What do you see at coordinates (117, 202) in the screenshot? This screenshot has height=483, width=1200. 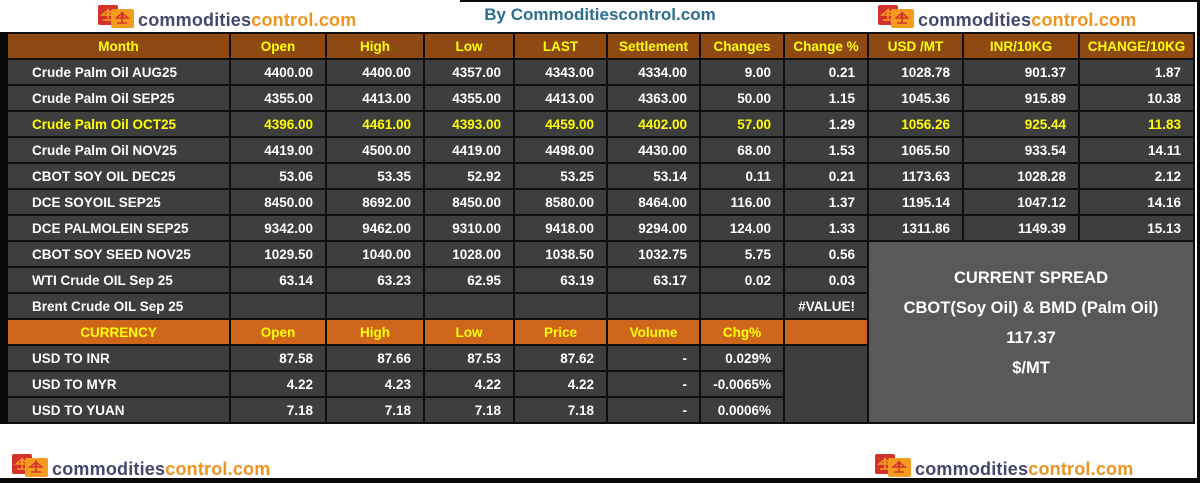 I see `cell-month: DCE SOYOIL SEP25` at bounding box center [117, 202].